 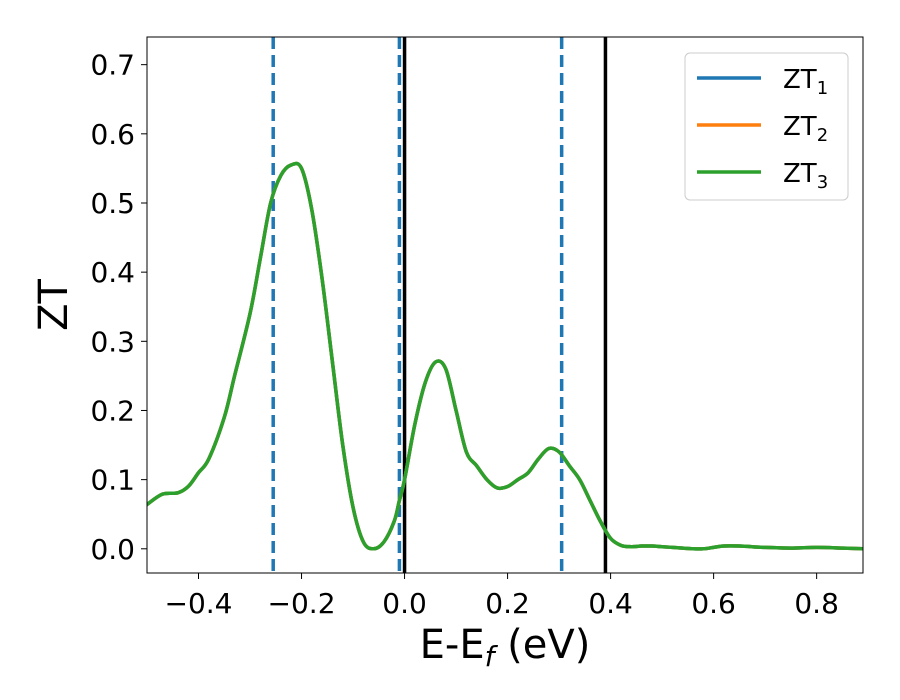 I want to click on legend-label-zt1: ZT1, so click(x=805, y=82).